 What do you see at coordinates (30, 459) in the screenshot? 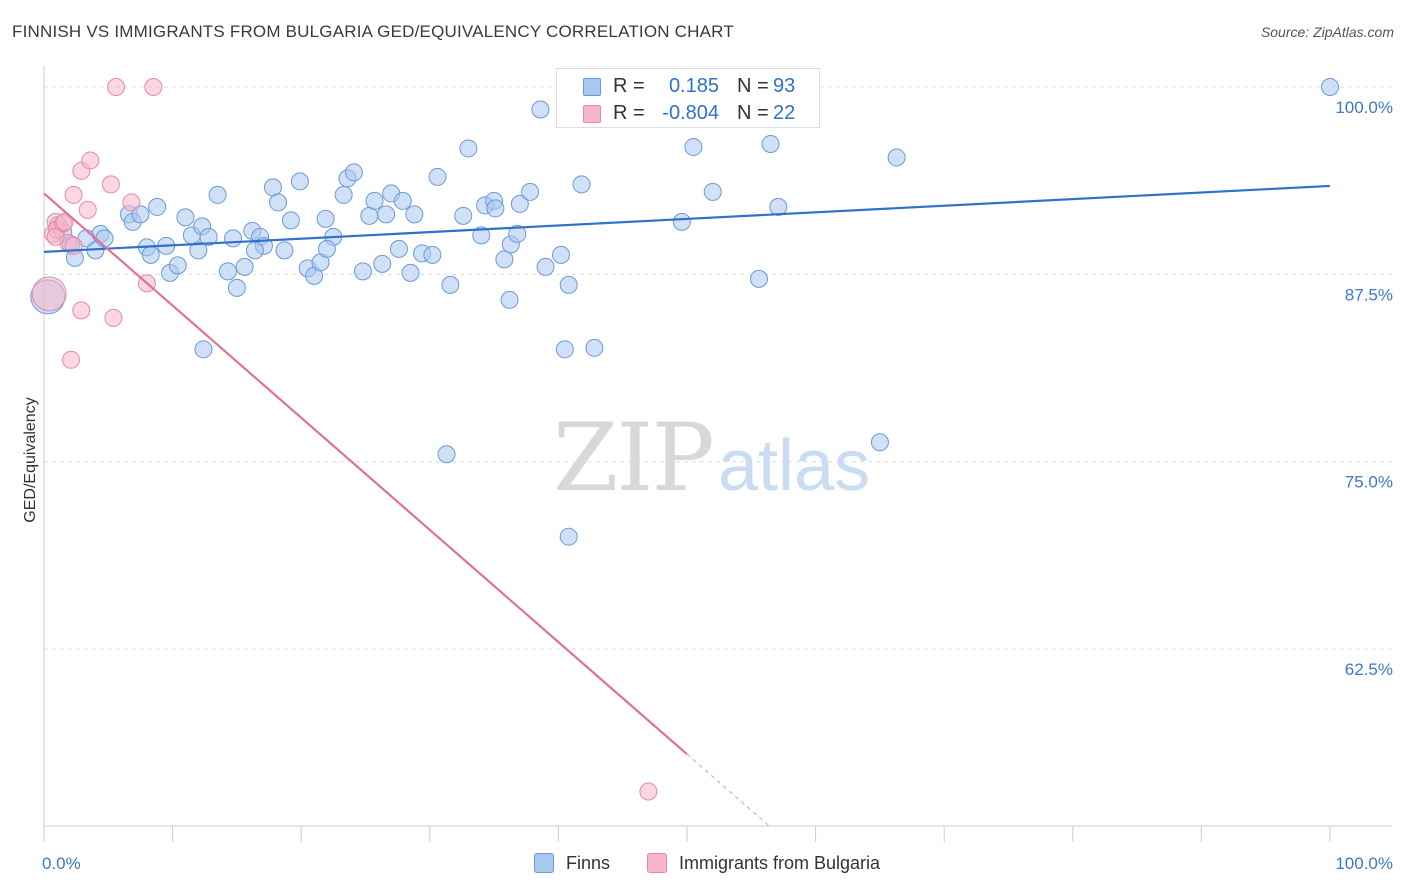
I see `y-axis-title: GED/Equivalency` at bounding box center [30, 459].